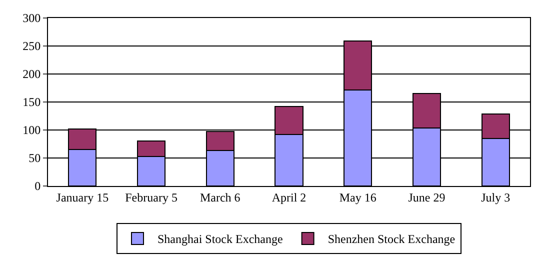 Image resolution: width=540 pixels, height=264 pixels. I want to click on x-tick-label: April 2, so click(289, 197).